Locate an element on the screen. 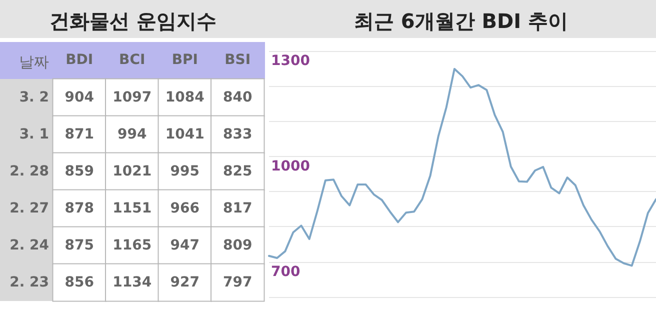 The width and height of the screenshot is (656, 335). y-axis-title: 날짜 is located at coordinates (34, 62).